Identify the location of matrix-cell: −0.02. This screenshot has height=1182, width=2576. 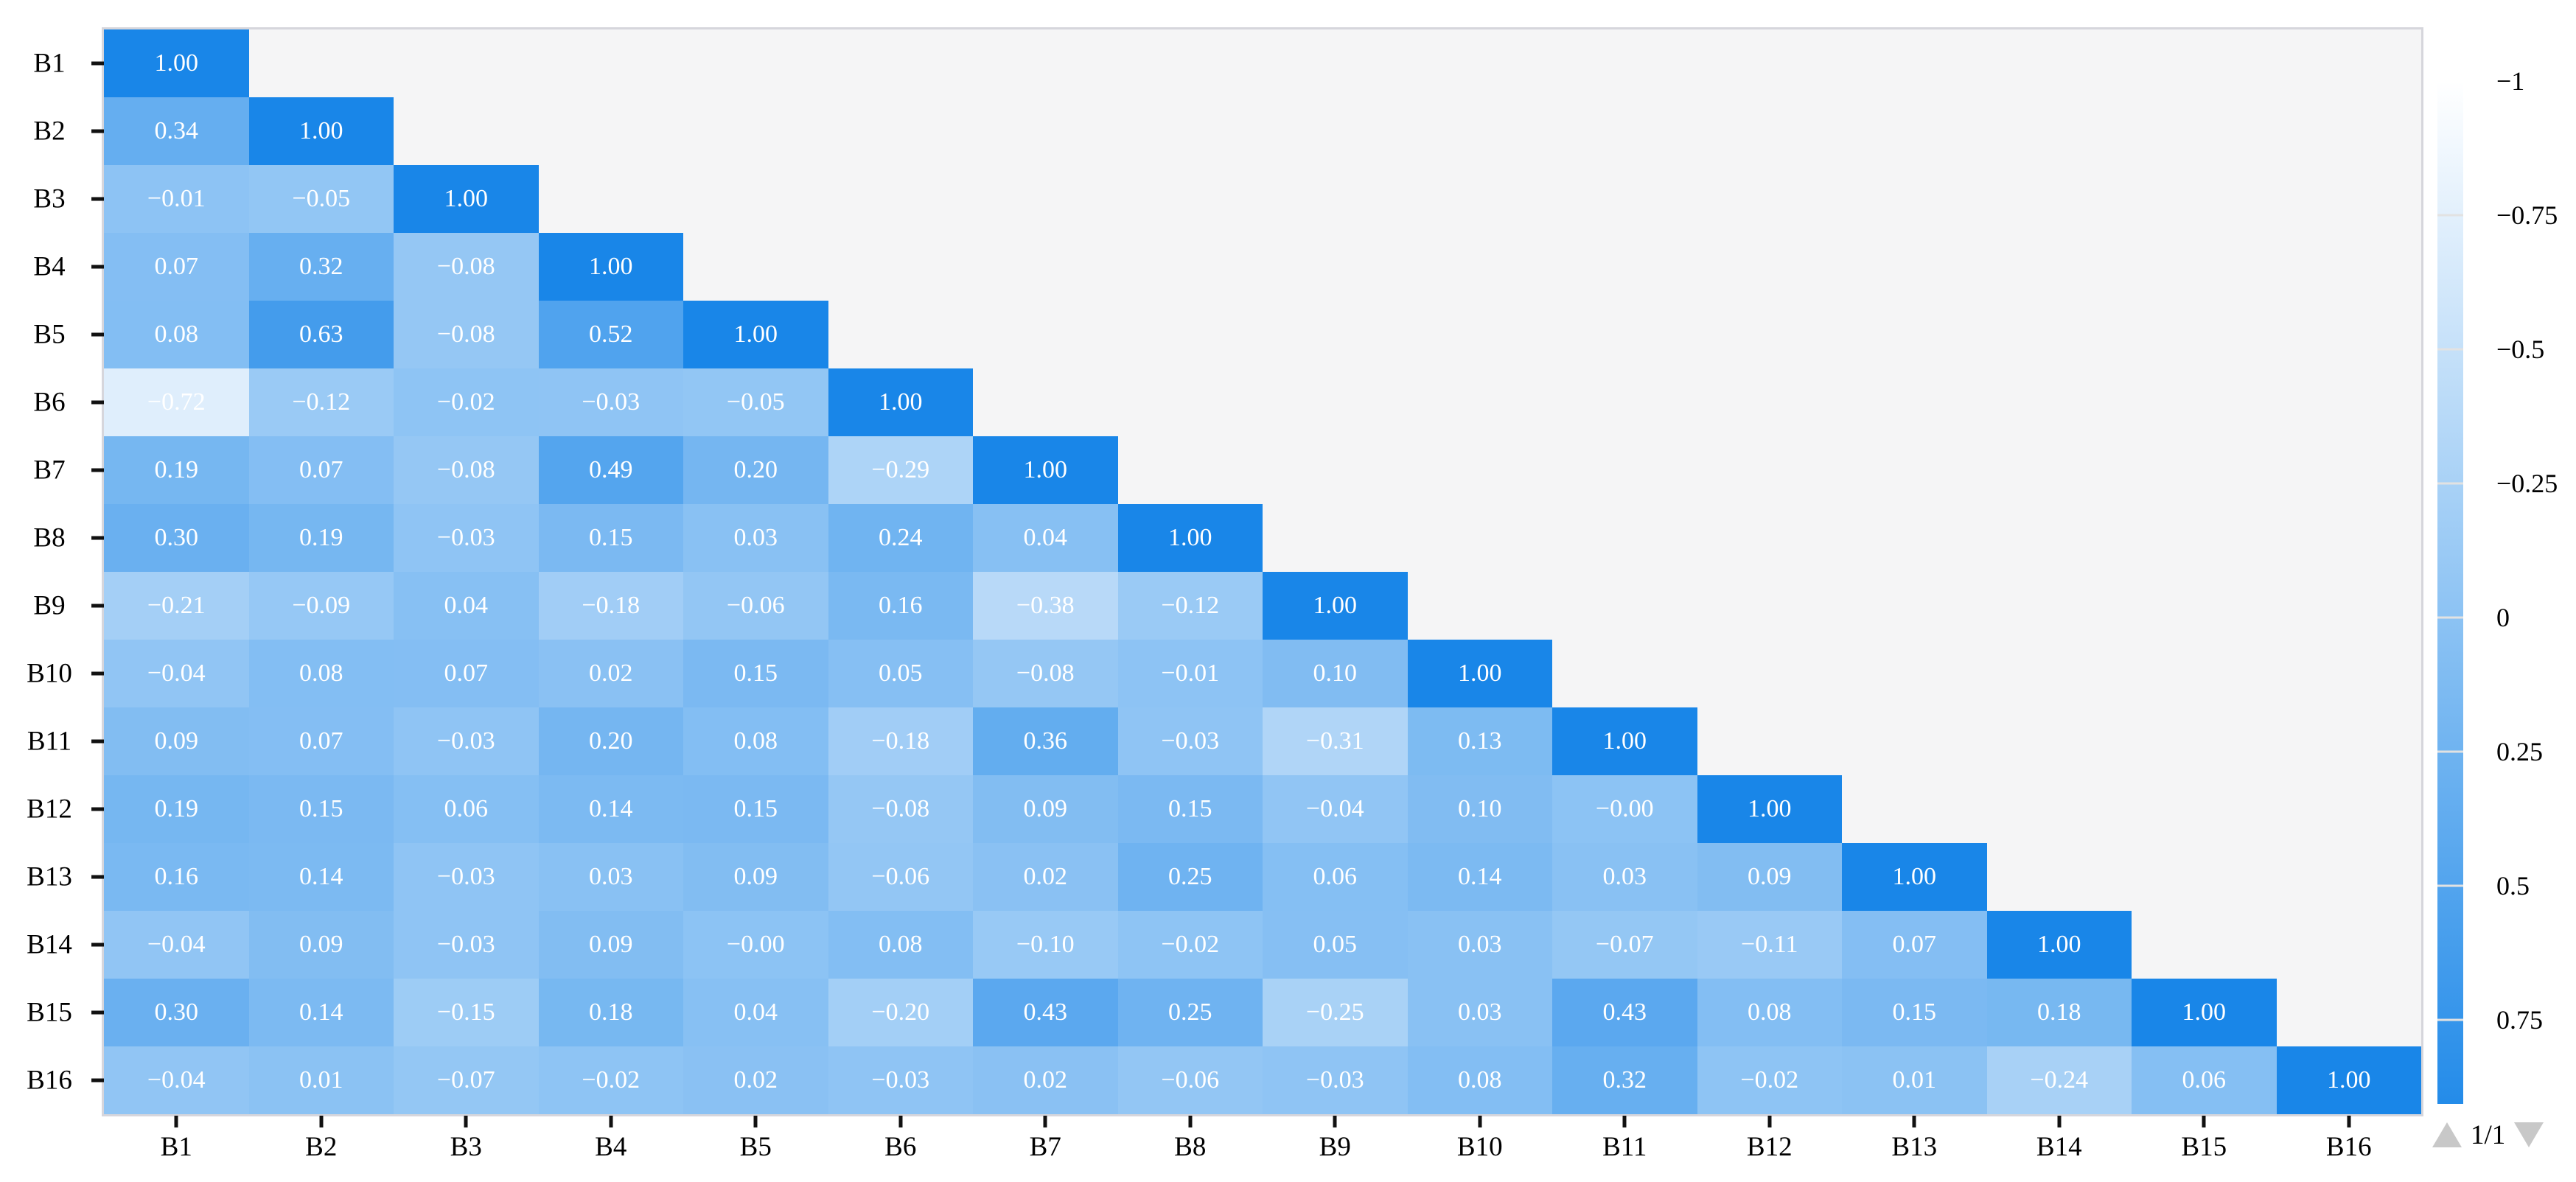
(1190, 945).